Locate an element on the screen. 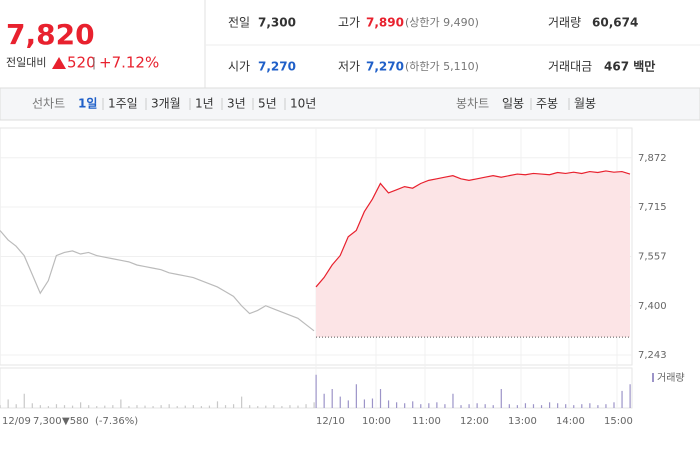 The height and width of the screenshot is (454, 700). change: 520 is located at coordinates (81, 63).